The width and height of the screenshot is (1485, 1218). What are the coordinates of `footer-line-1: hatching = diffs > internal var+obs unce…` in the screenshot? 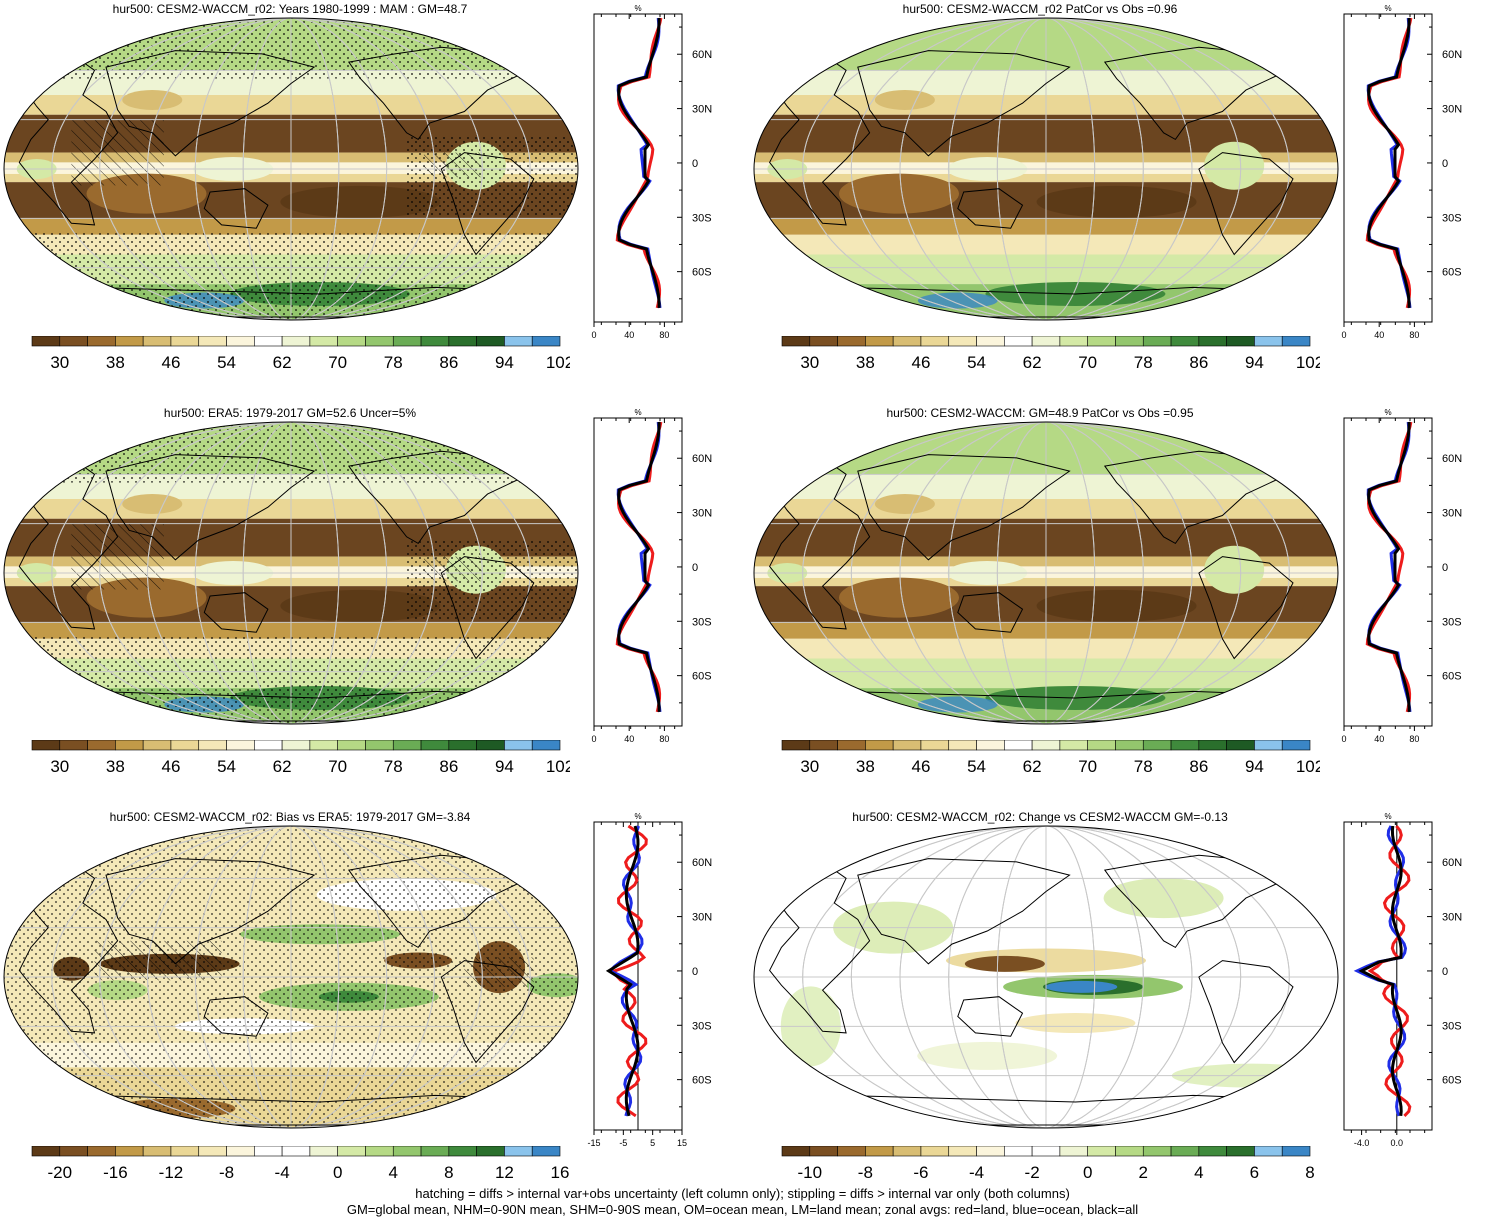 It's located at (742, 1193).